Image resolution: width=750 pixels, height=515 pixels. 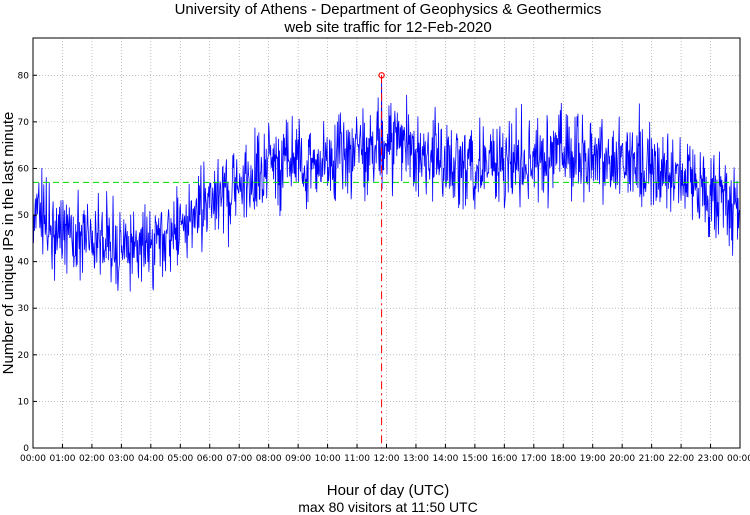 What do you see at coordinates (711, 459) in the screenshot?
I see `x-tick-label: 23:00` at bounding box center [711, 459].